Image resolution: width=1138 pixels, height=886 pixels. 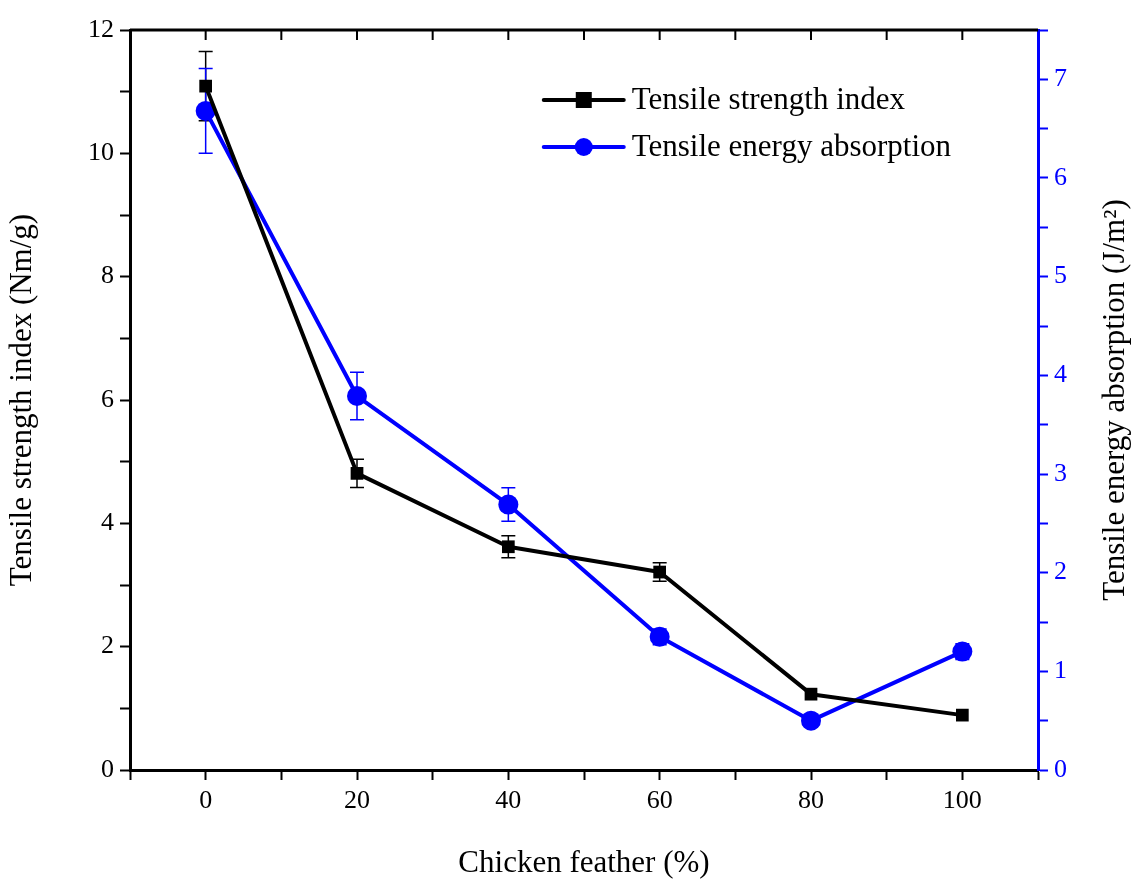 I want to click on x-tick-label: 80, so click(x=811, y=800).